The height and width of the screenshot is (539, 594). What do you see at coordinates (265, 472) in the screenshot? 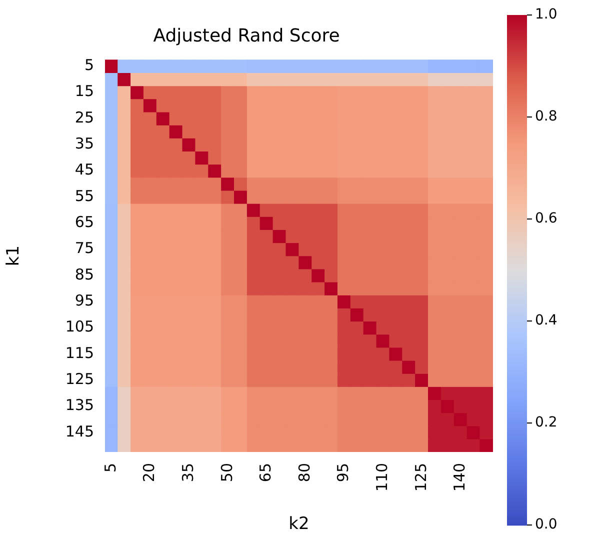
I see `x-tick-label: 65` at bounding box center [265, 472].